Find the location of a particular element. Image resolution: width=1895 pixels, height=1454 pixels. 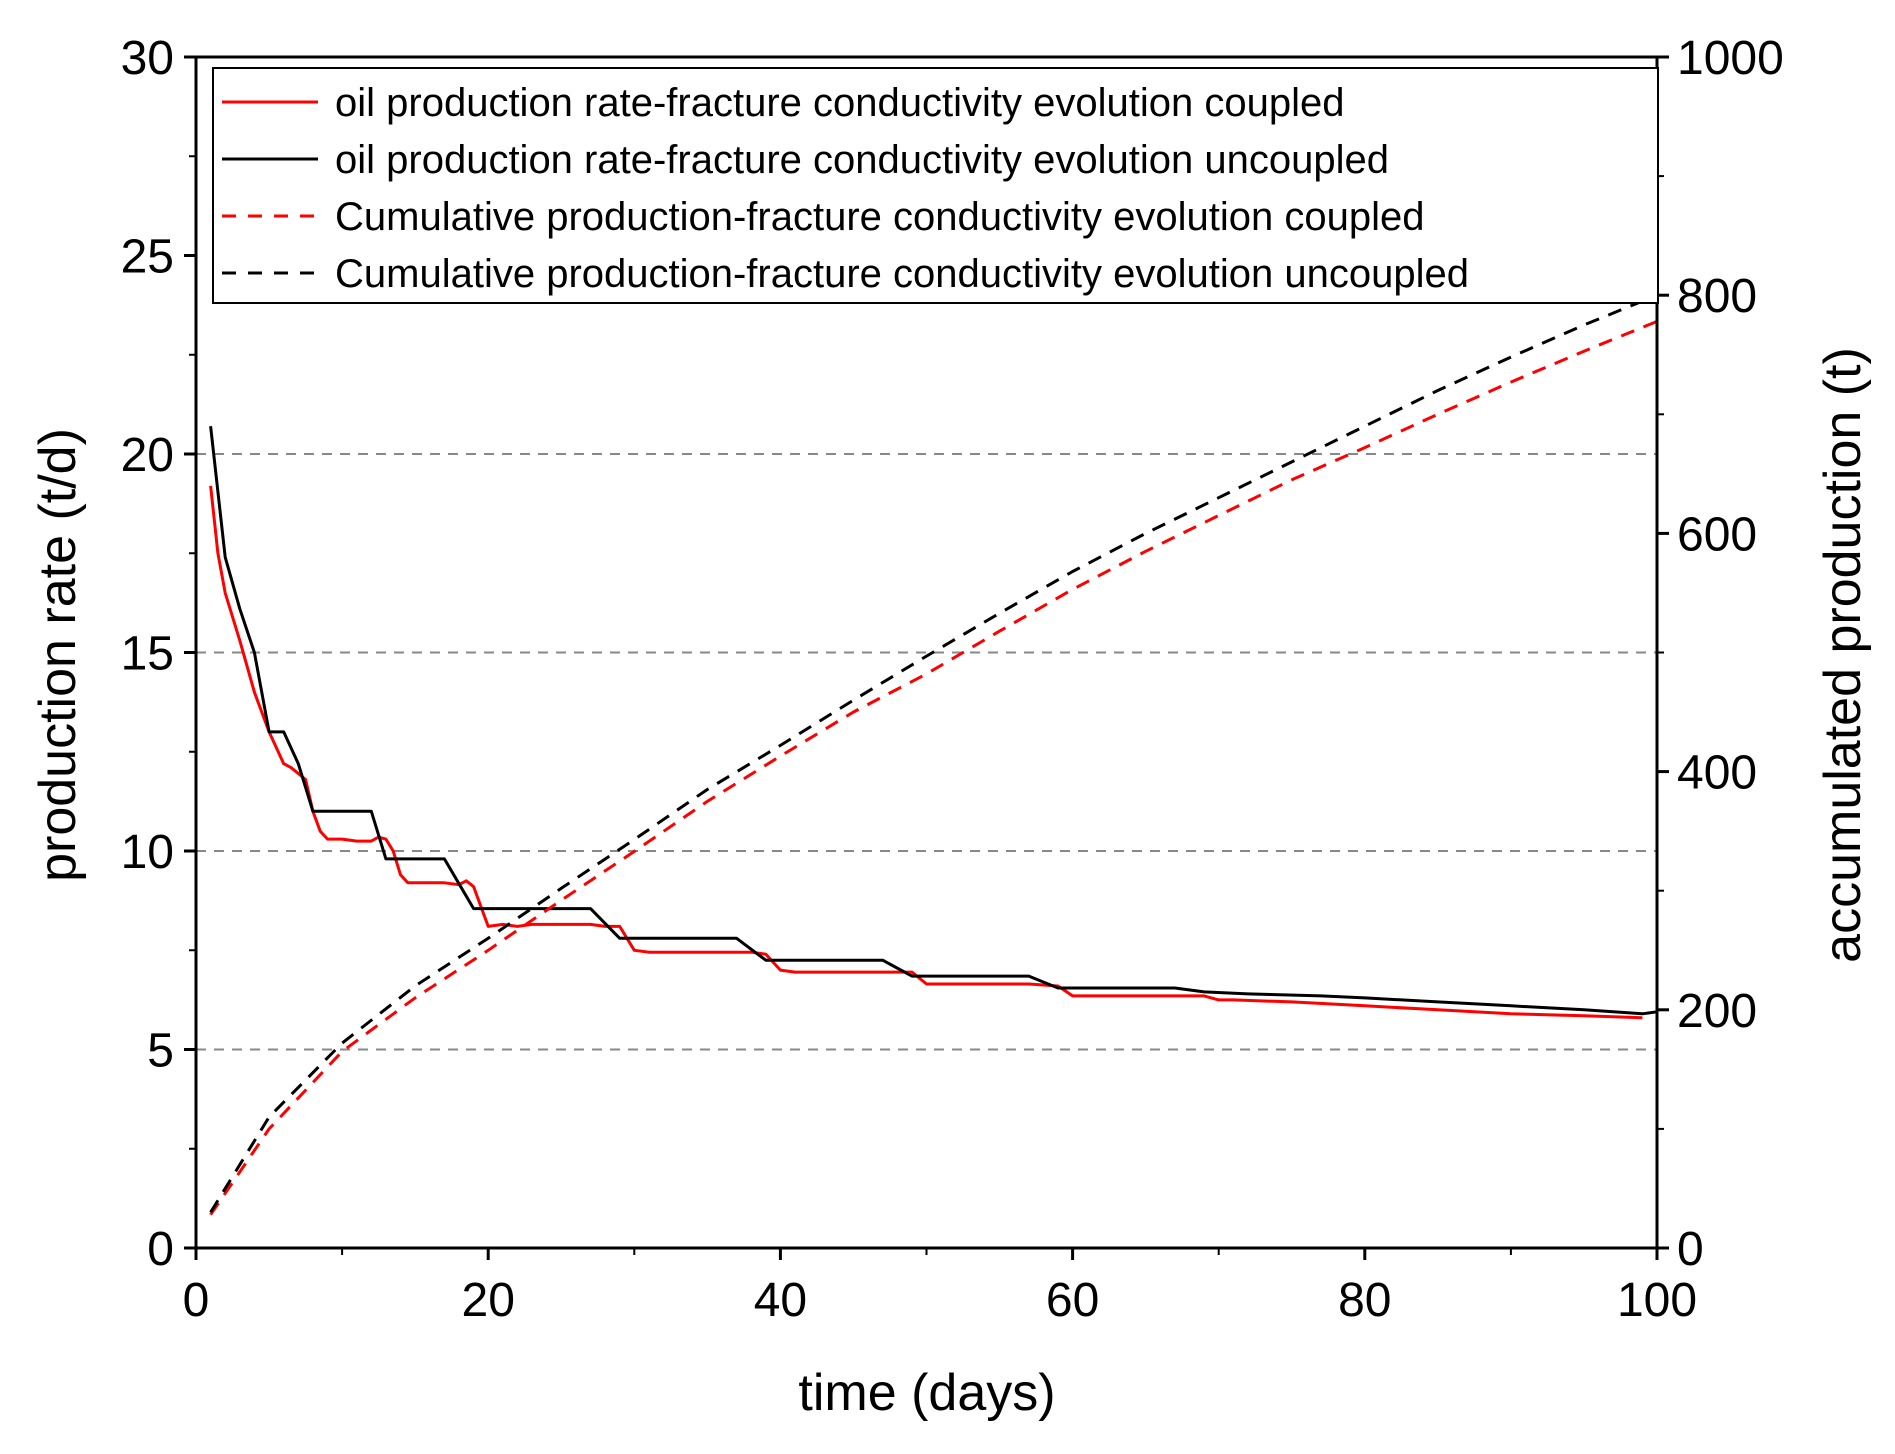

y-tick-label: 20 is located at coordinates (147, 455).